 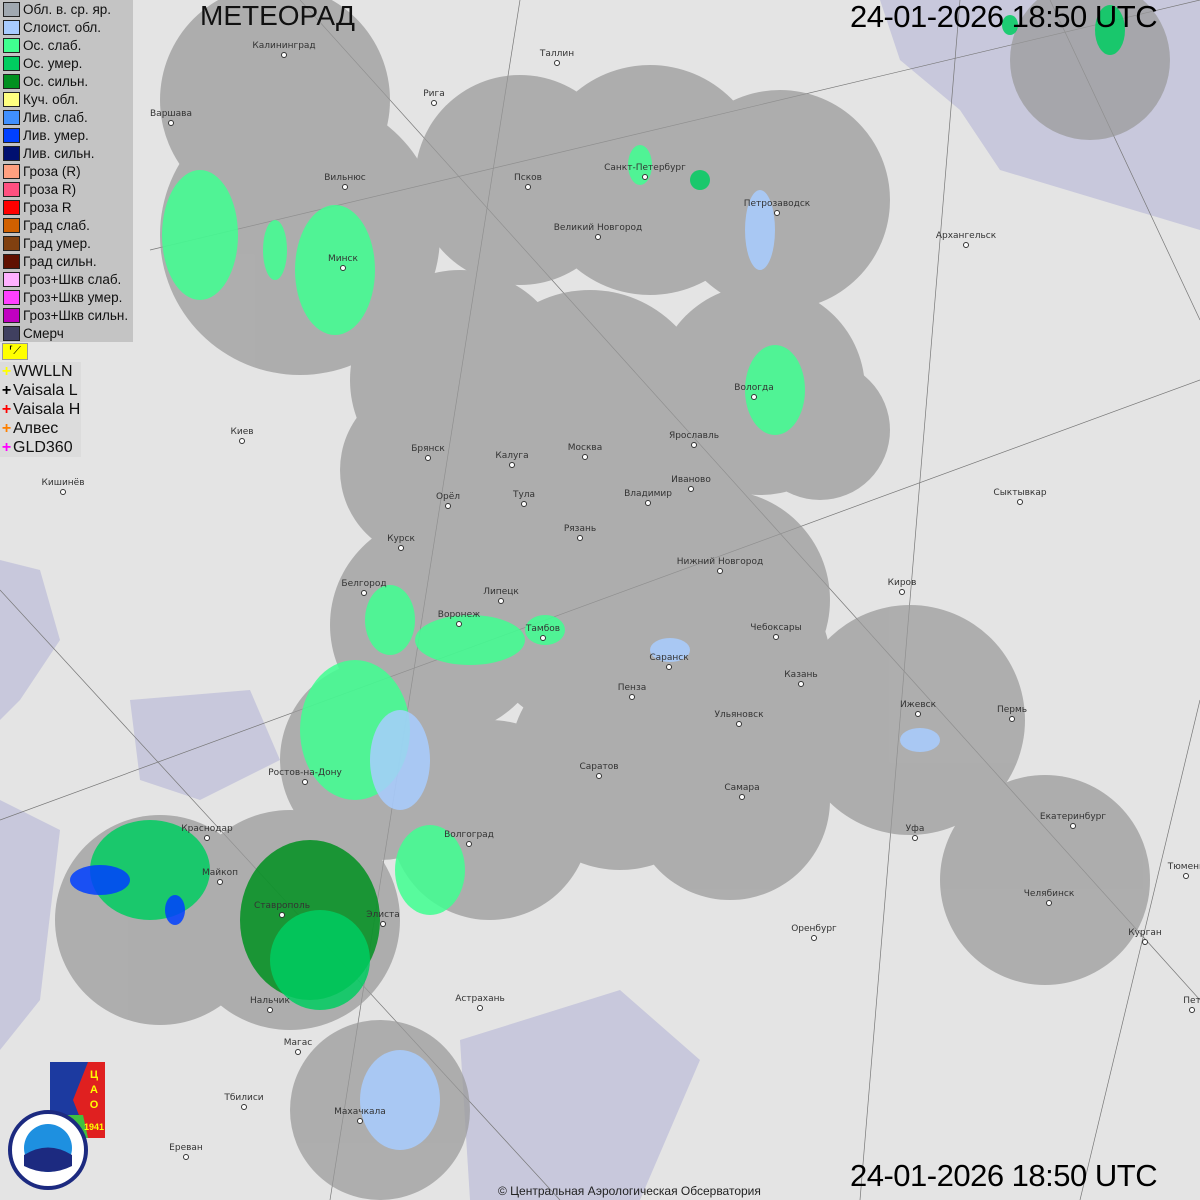 What do you see at coordinates (66, 243) in the screenshot?
I see `legend-item: Град умер.` at bounding box center [66, 243].